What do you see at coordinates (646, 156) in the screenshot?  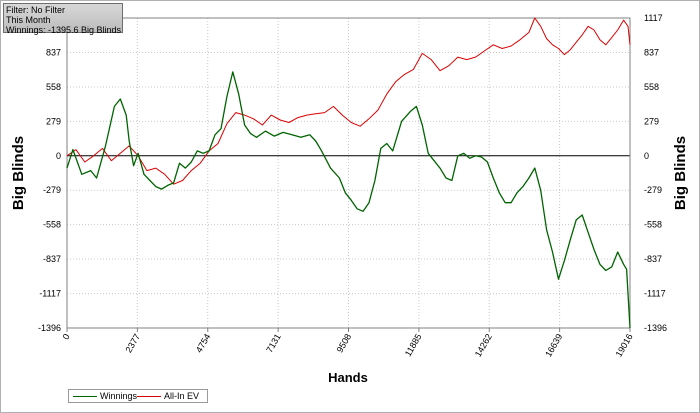 I see `y-tick-label-right: 0` at bounding box center [646, 156].